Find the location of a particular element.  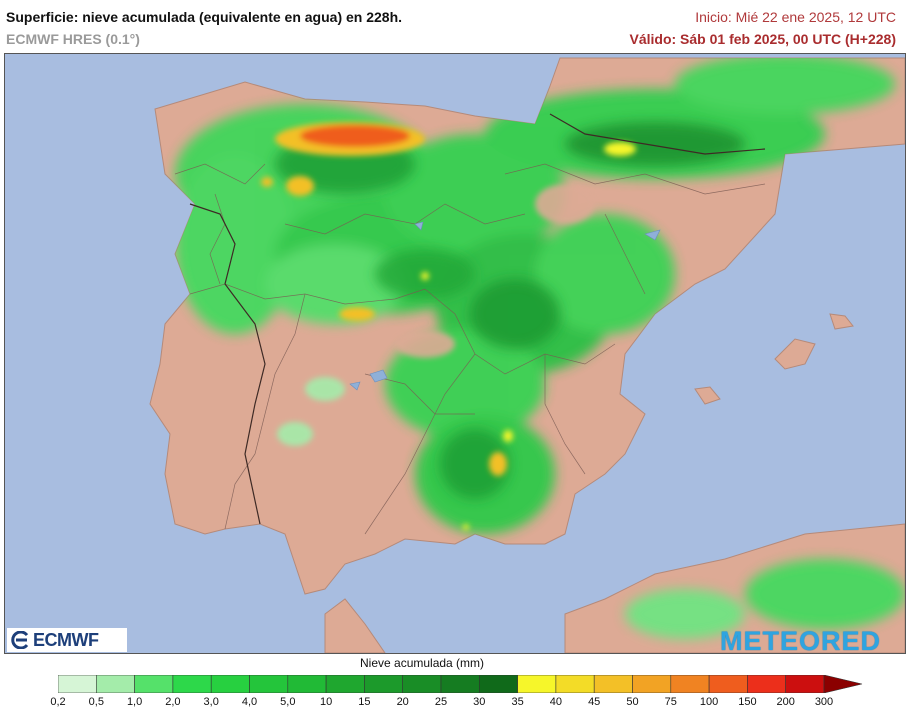

ecmwf-logo-text: ECMWF is located at coordinates (66, 639).